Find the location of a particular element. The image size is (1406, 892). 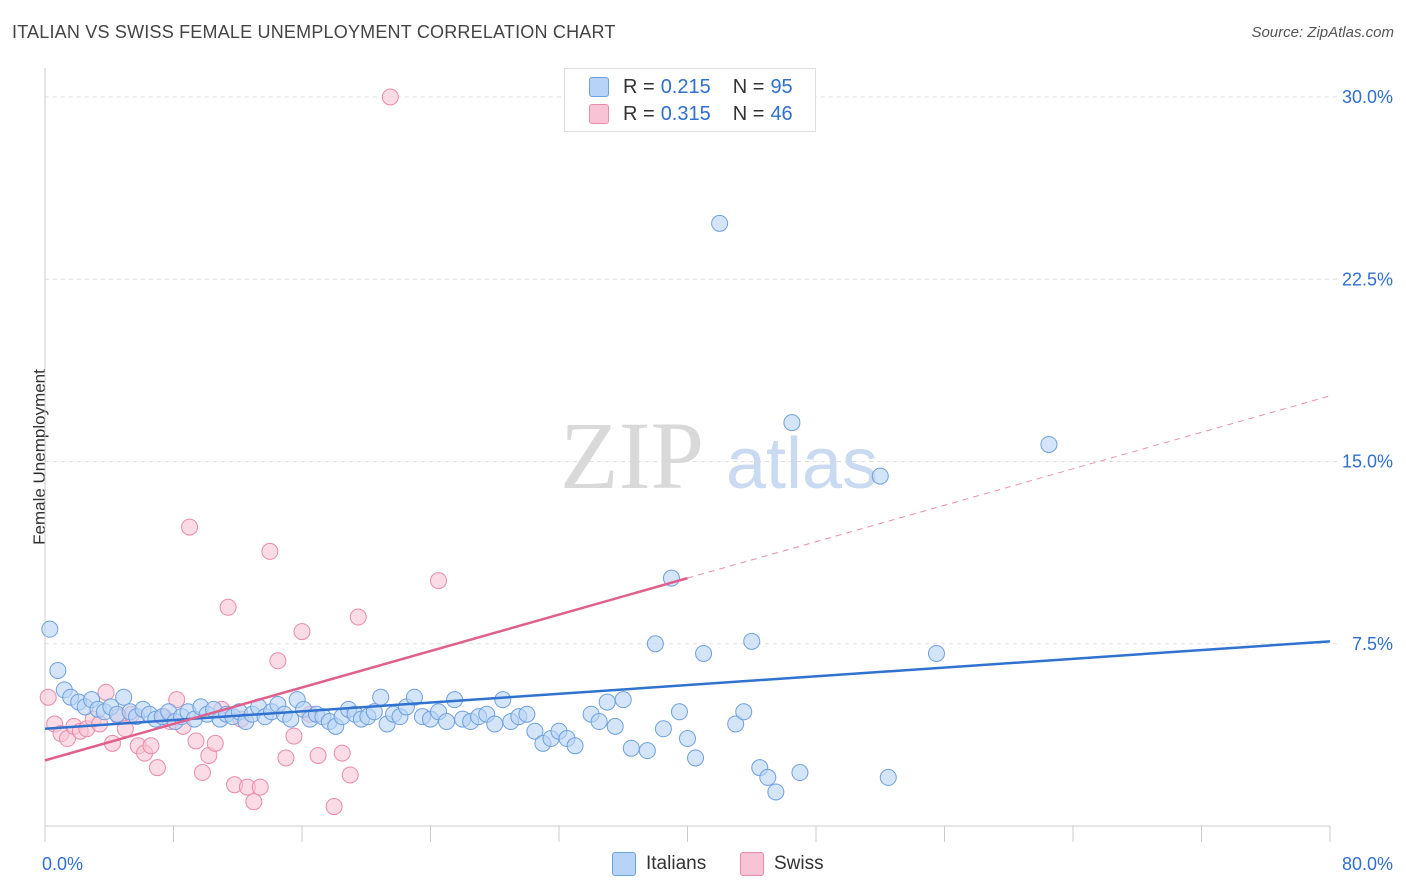

italians-legend-label: Italians is located at coordinates (676, 863).